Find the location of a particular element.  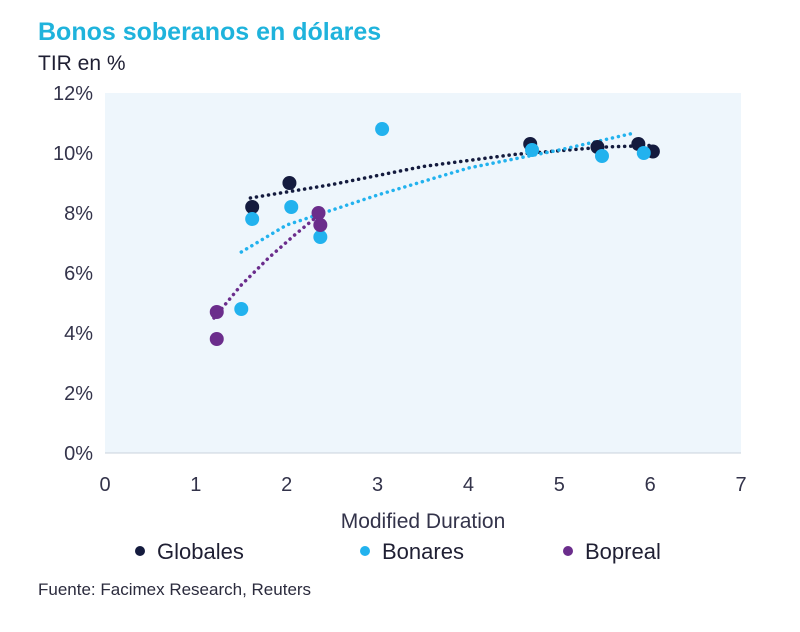

x-tick-label: 5 is located at coordinates (559, 485).